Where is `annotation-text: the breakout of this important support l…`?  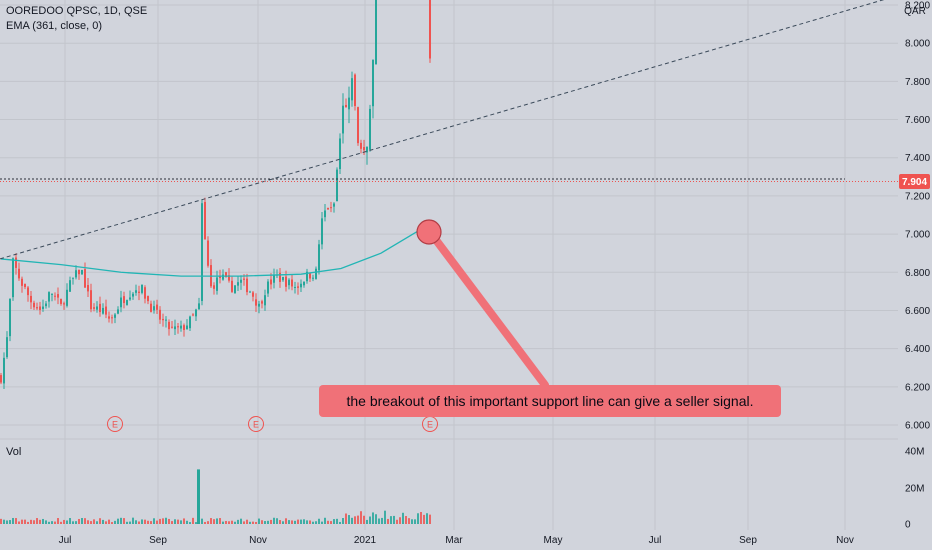 annotation-text: the breakout of this important support l… is located at coordinates (549, 401).